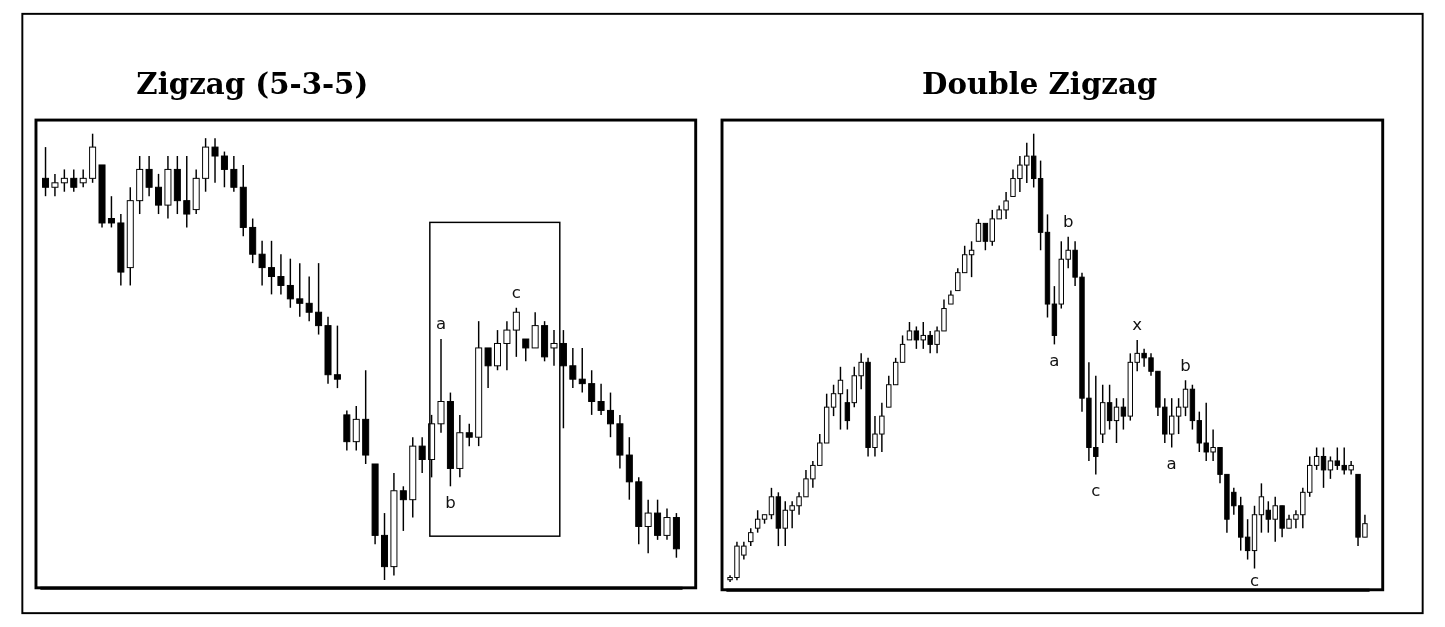  Describe the element at coordinates (1040, 83) in the screenshot. I see `chart-title: Double Zigzag` at that location.